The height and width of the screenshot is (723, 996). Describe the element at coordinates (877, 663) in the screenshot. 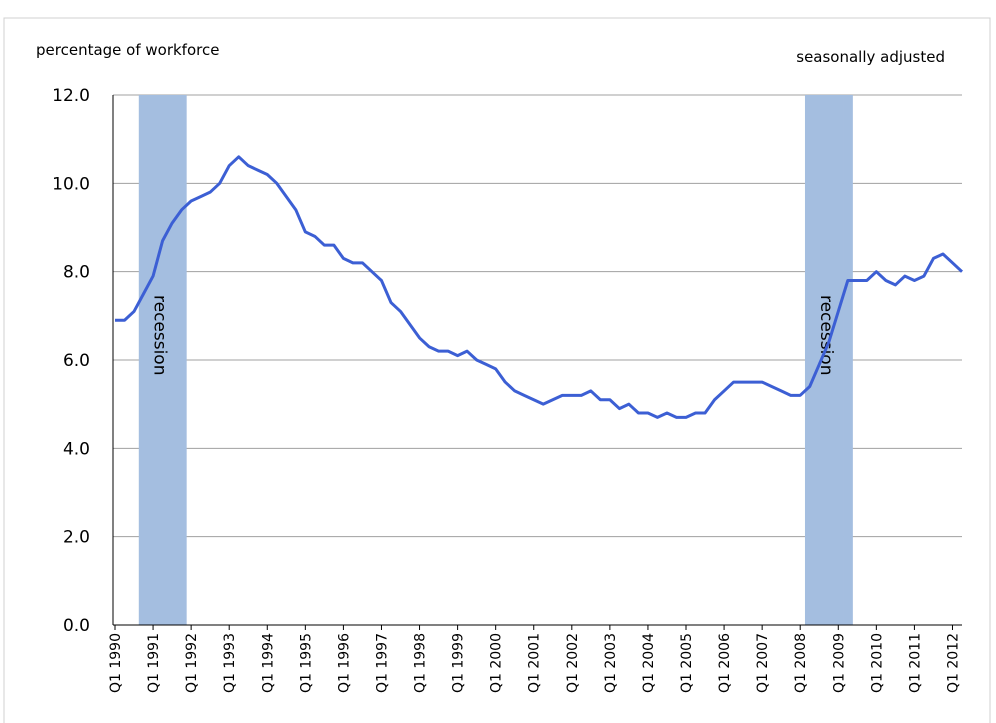

I see `x-tick-label: Q1 2010` at that location.